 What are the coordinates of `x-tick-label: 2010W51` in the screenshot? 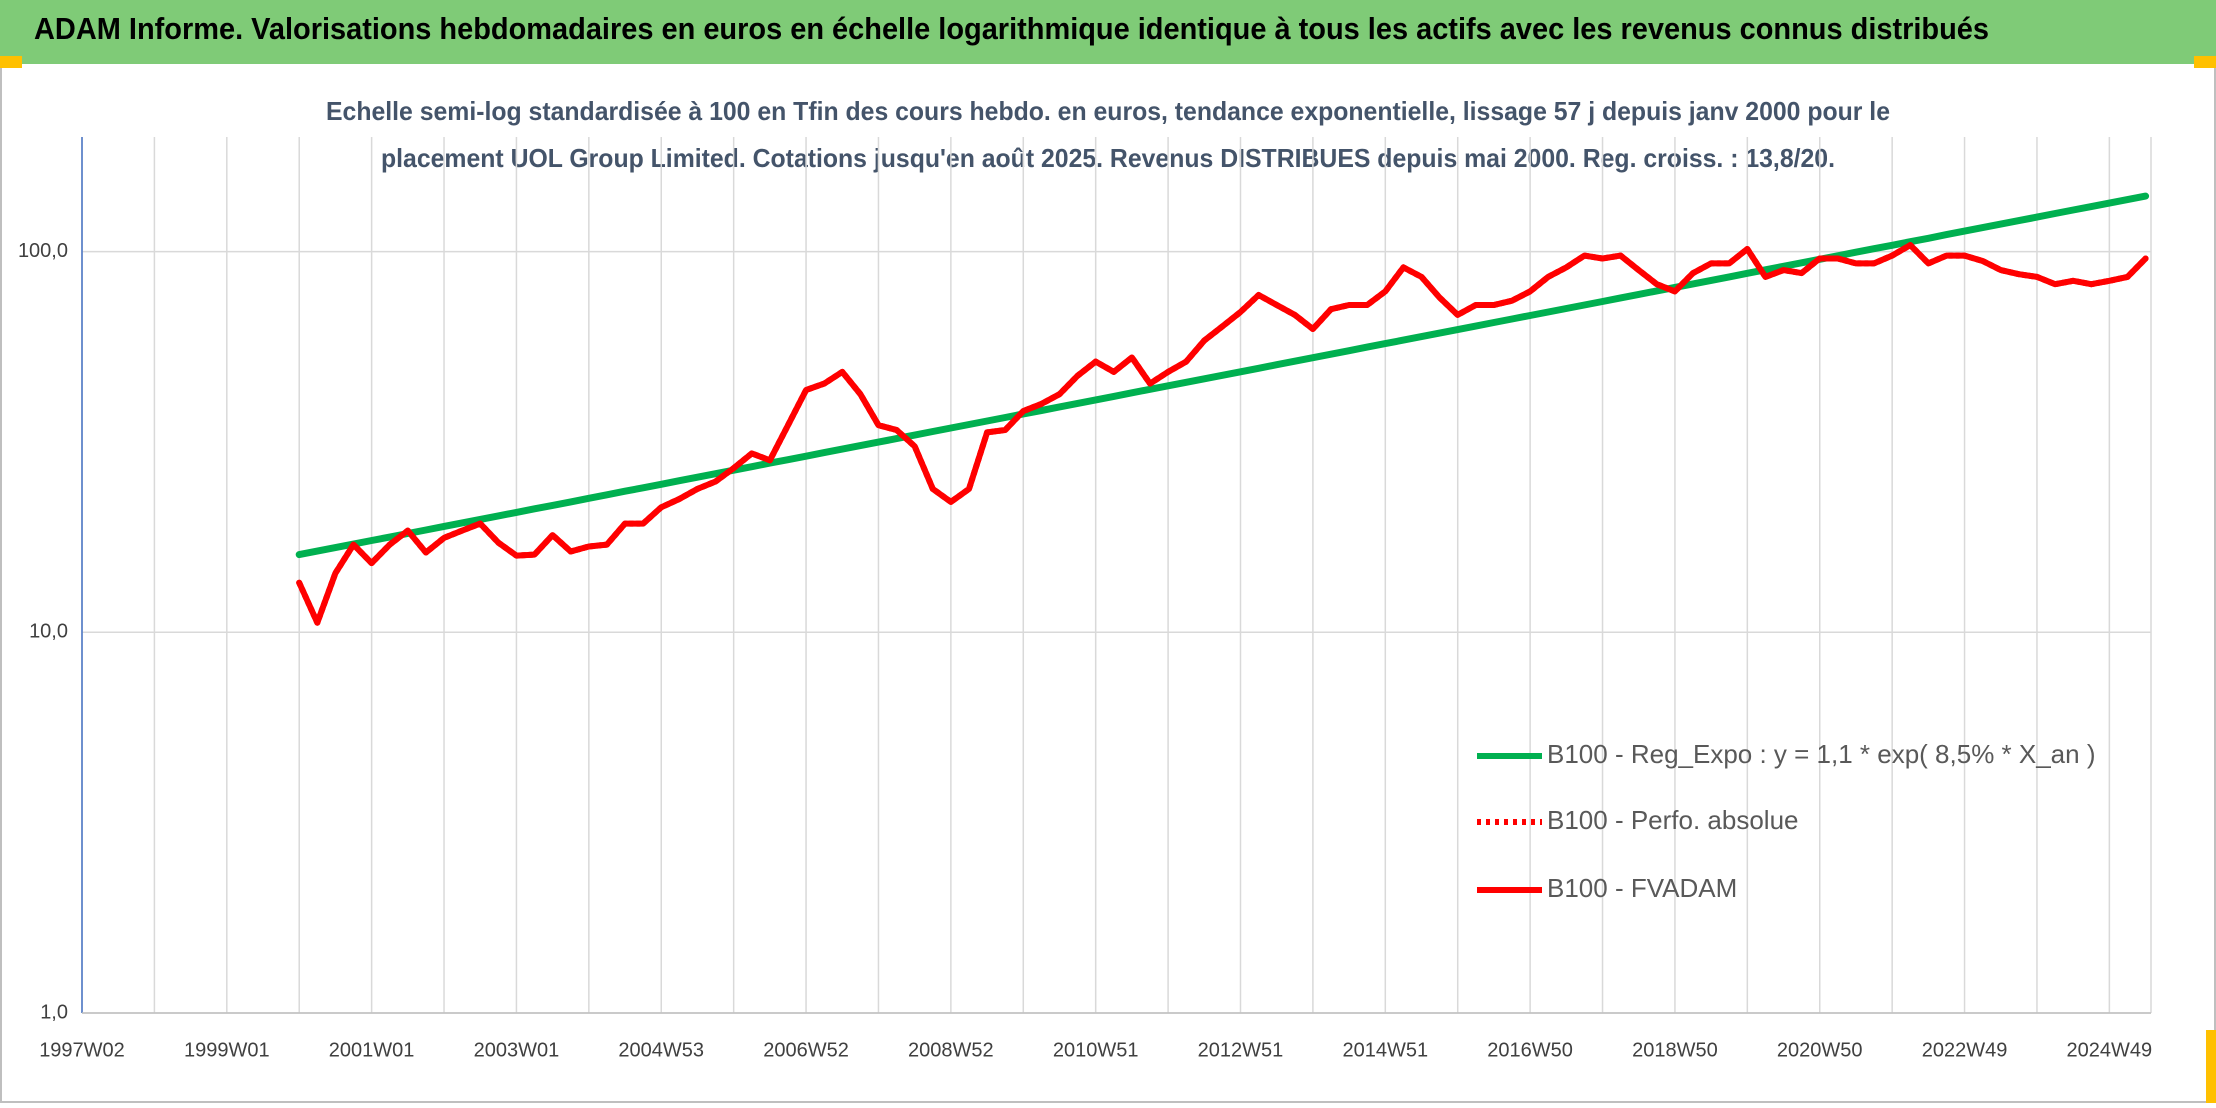 It's located at (1096, 1050).